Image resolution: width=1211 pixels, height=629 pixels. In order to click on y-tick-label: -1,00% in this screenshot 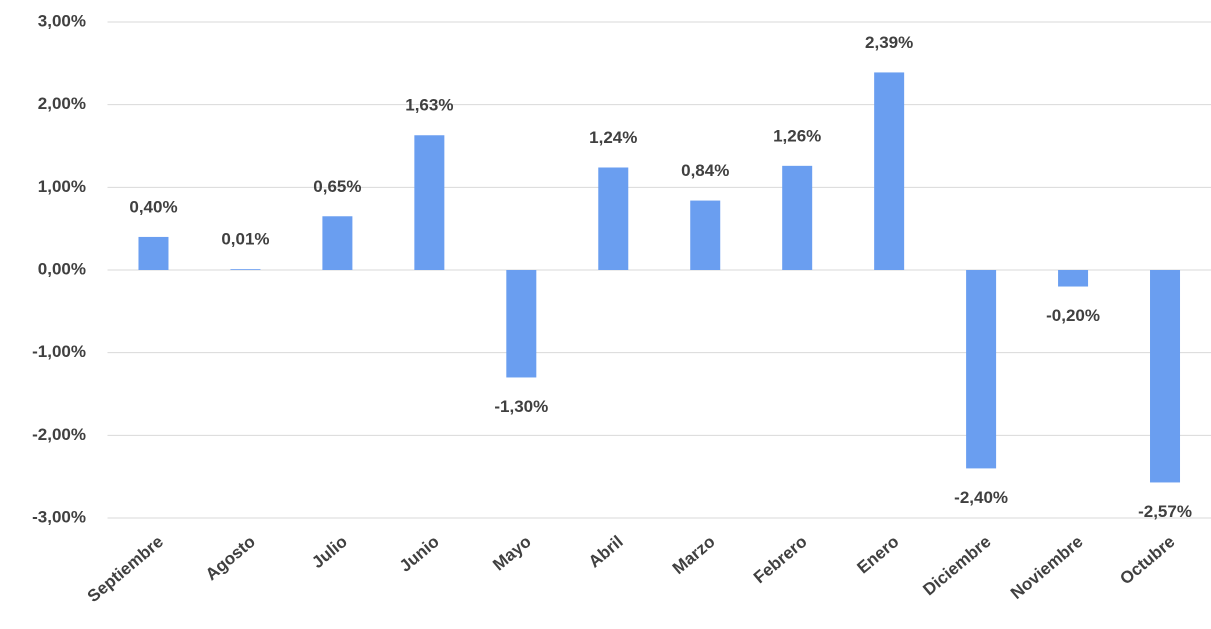, I will do `click(59, 351)`.